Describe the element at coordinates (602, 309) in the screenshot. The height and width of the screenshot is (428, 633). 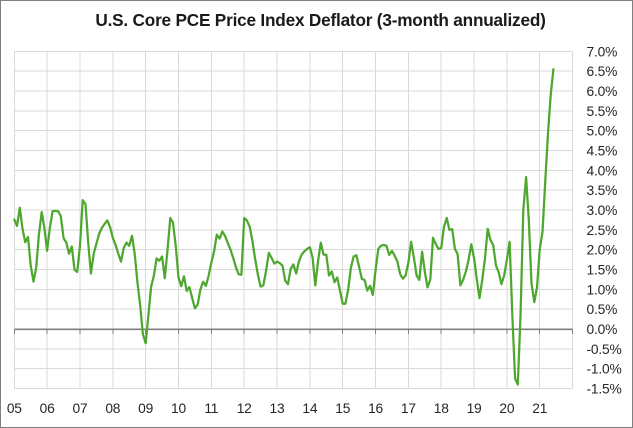
I see `svg-text: 0.5%` at that location.